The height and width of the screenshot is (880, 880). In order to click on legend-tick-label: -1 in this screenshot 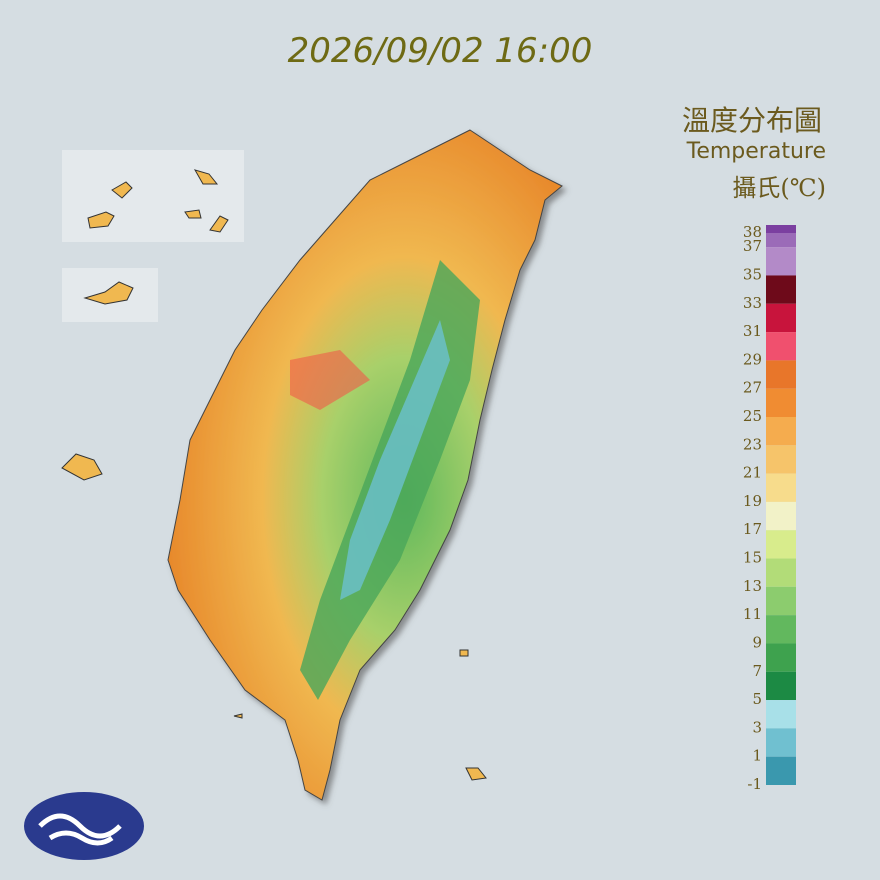, I will do `click(754, 784)`.